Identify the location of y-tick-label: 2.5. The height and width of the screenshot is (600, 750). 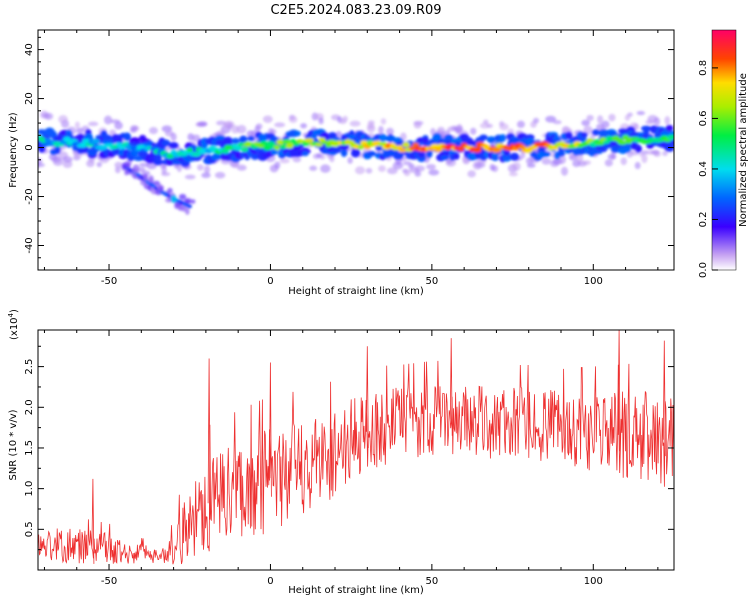
(29, 367).